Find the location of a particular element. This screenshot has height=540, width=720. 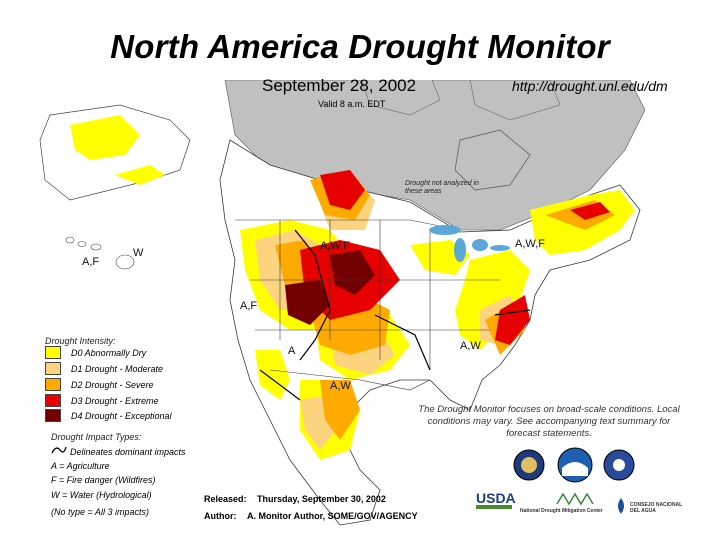

hudson-bay is located at coordinates (492, 160).